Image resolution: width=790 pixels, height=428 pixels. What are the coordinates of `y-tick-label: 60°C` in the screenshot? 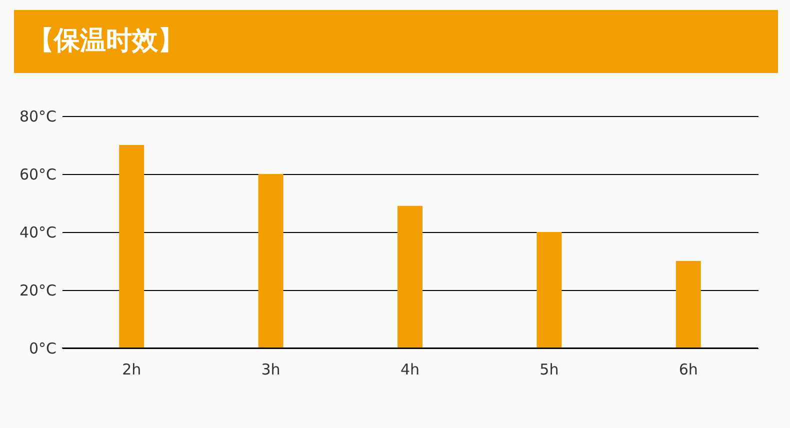 It's located at (37, 175).